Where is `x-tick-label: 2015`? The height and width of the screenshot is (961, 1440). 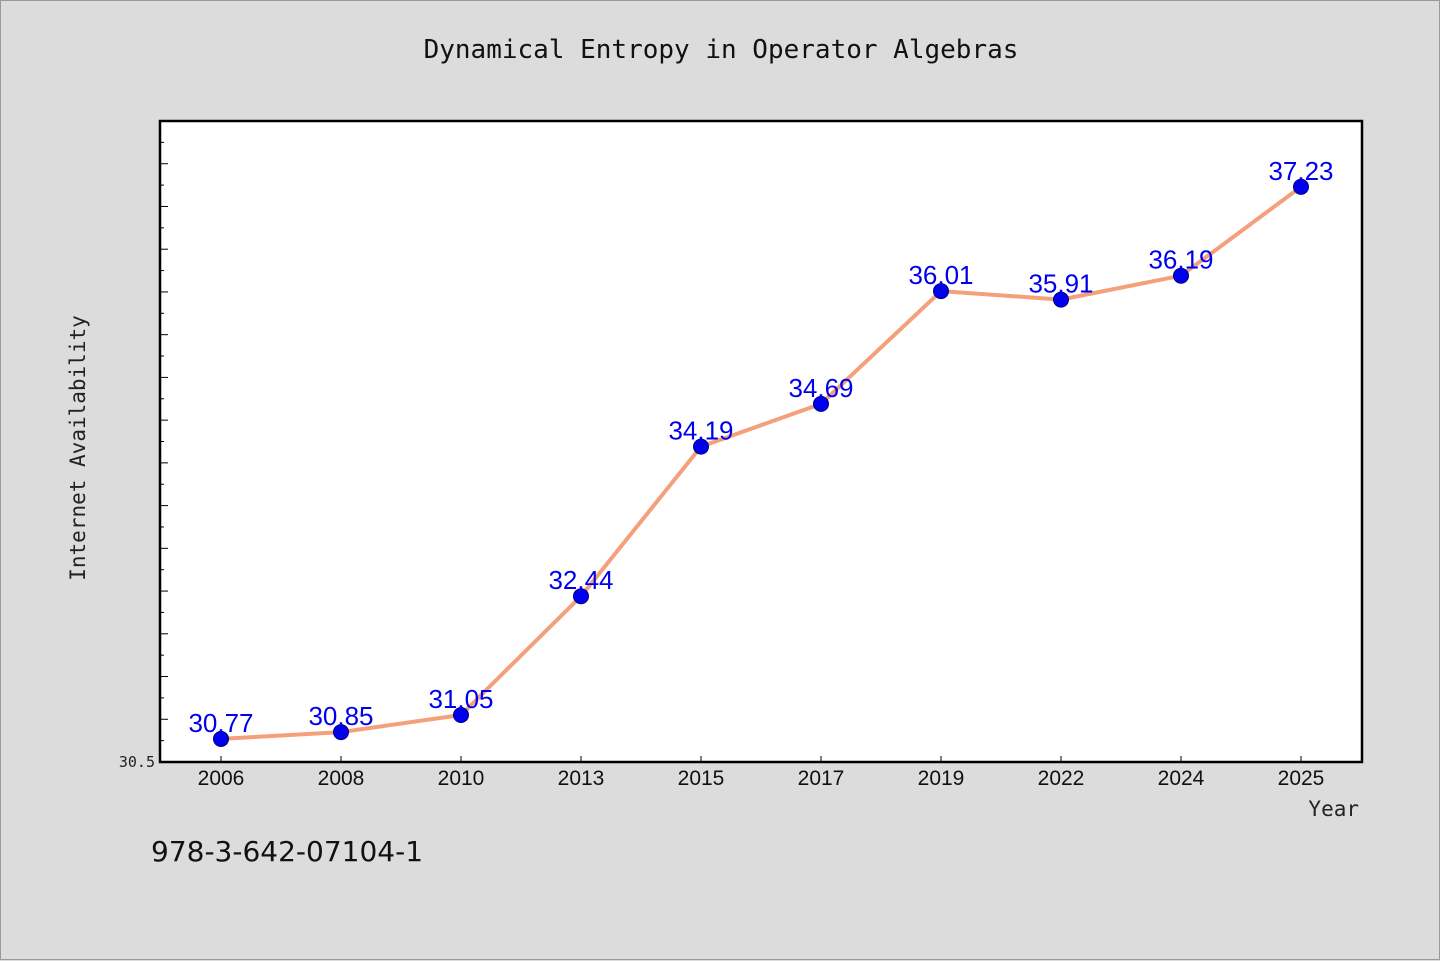
x-tick-label: 2015 is located at coordinates (701, 778).